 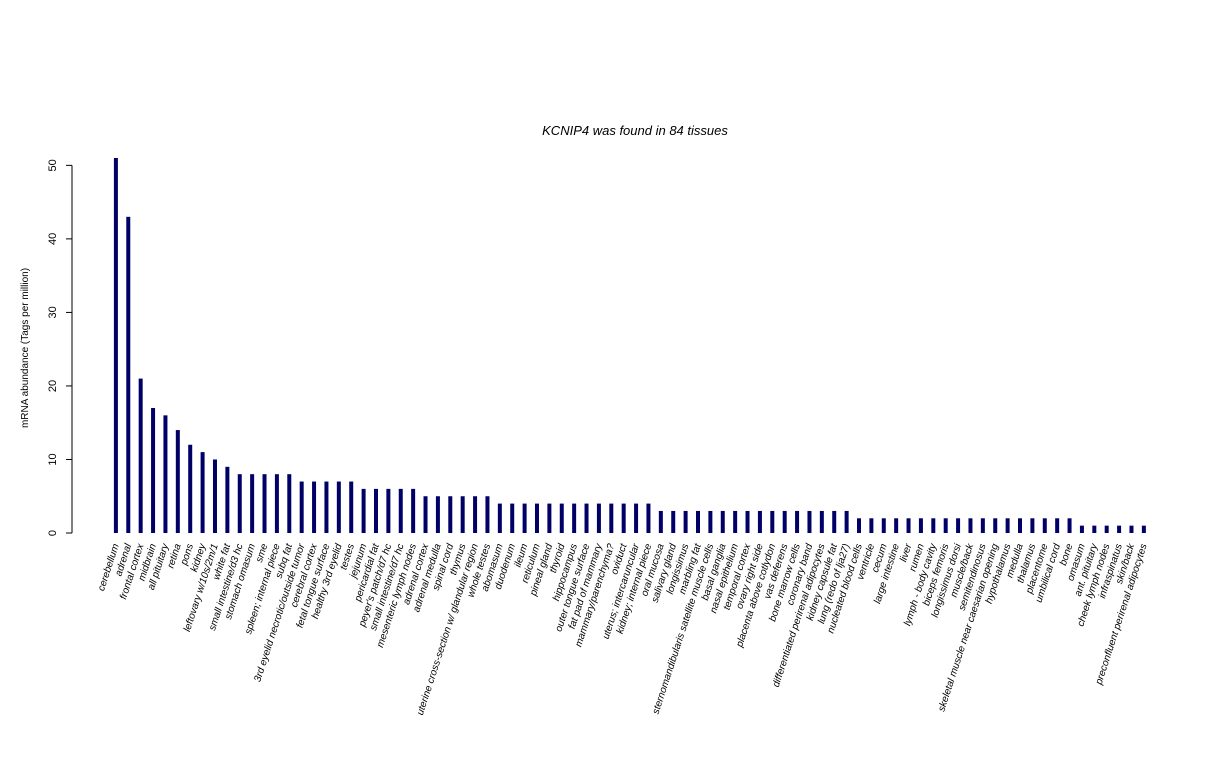 What do you see at coordinates (53, 459) in the screenshot?
I see `y-tick-label: 10` at bounding box center [53, 459].